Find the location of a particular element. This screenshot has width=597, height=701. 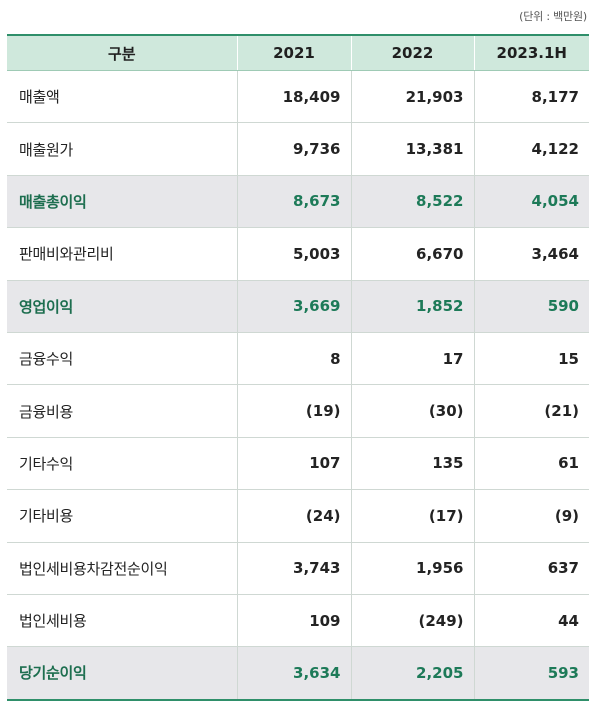

cell-2023-1h: 590 is located at coordinates (531, 306).